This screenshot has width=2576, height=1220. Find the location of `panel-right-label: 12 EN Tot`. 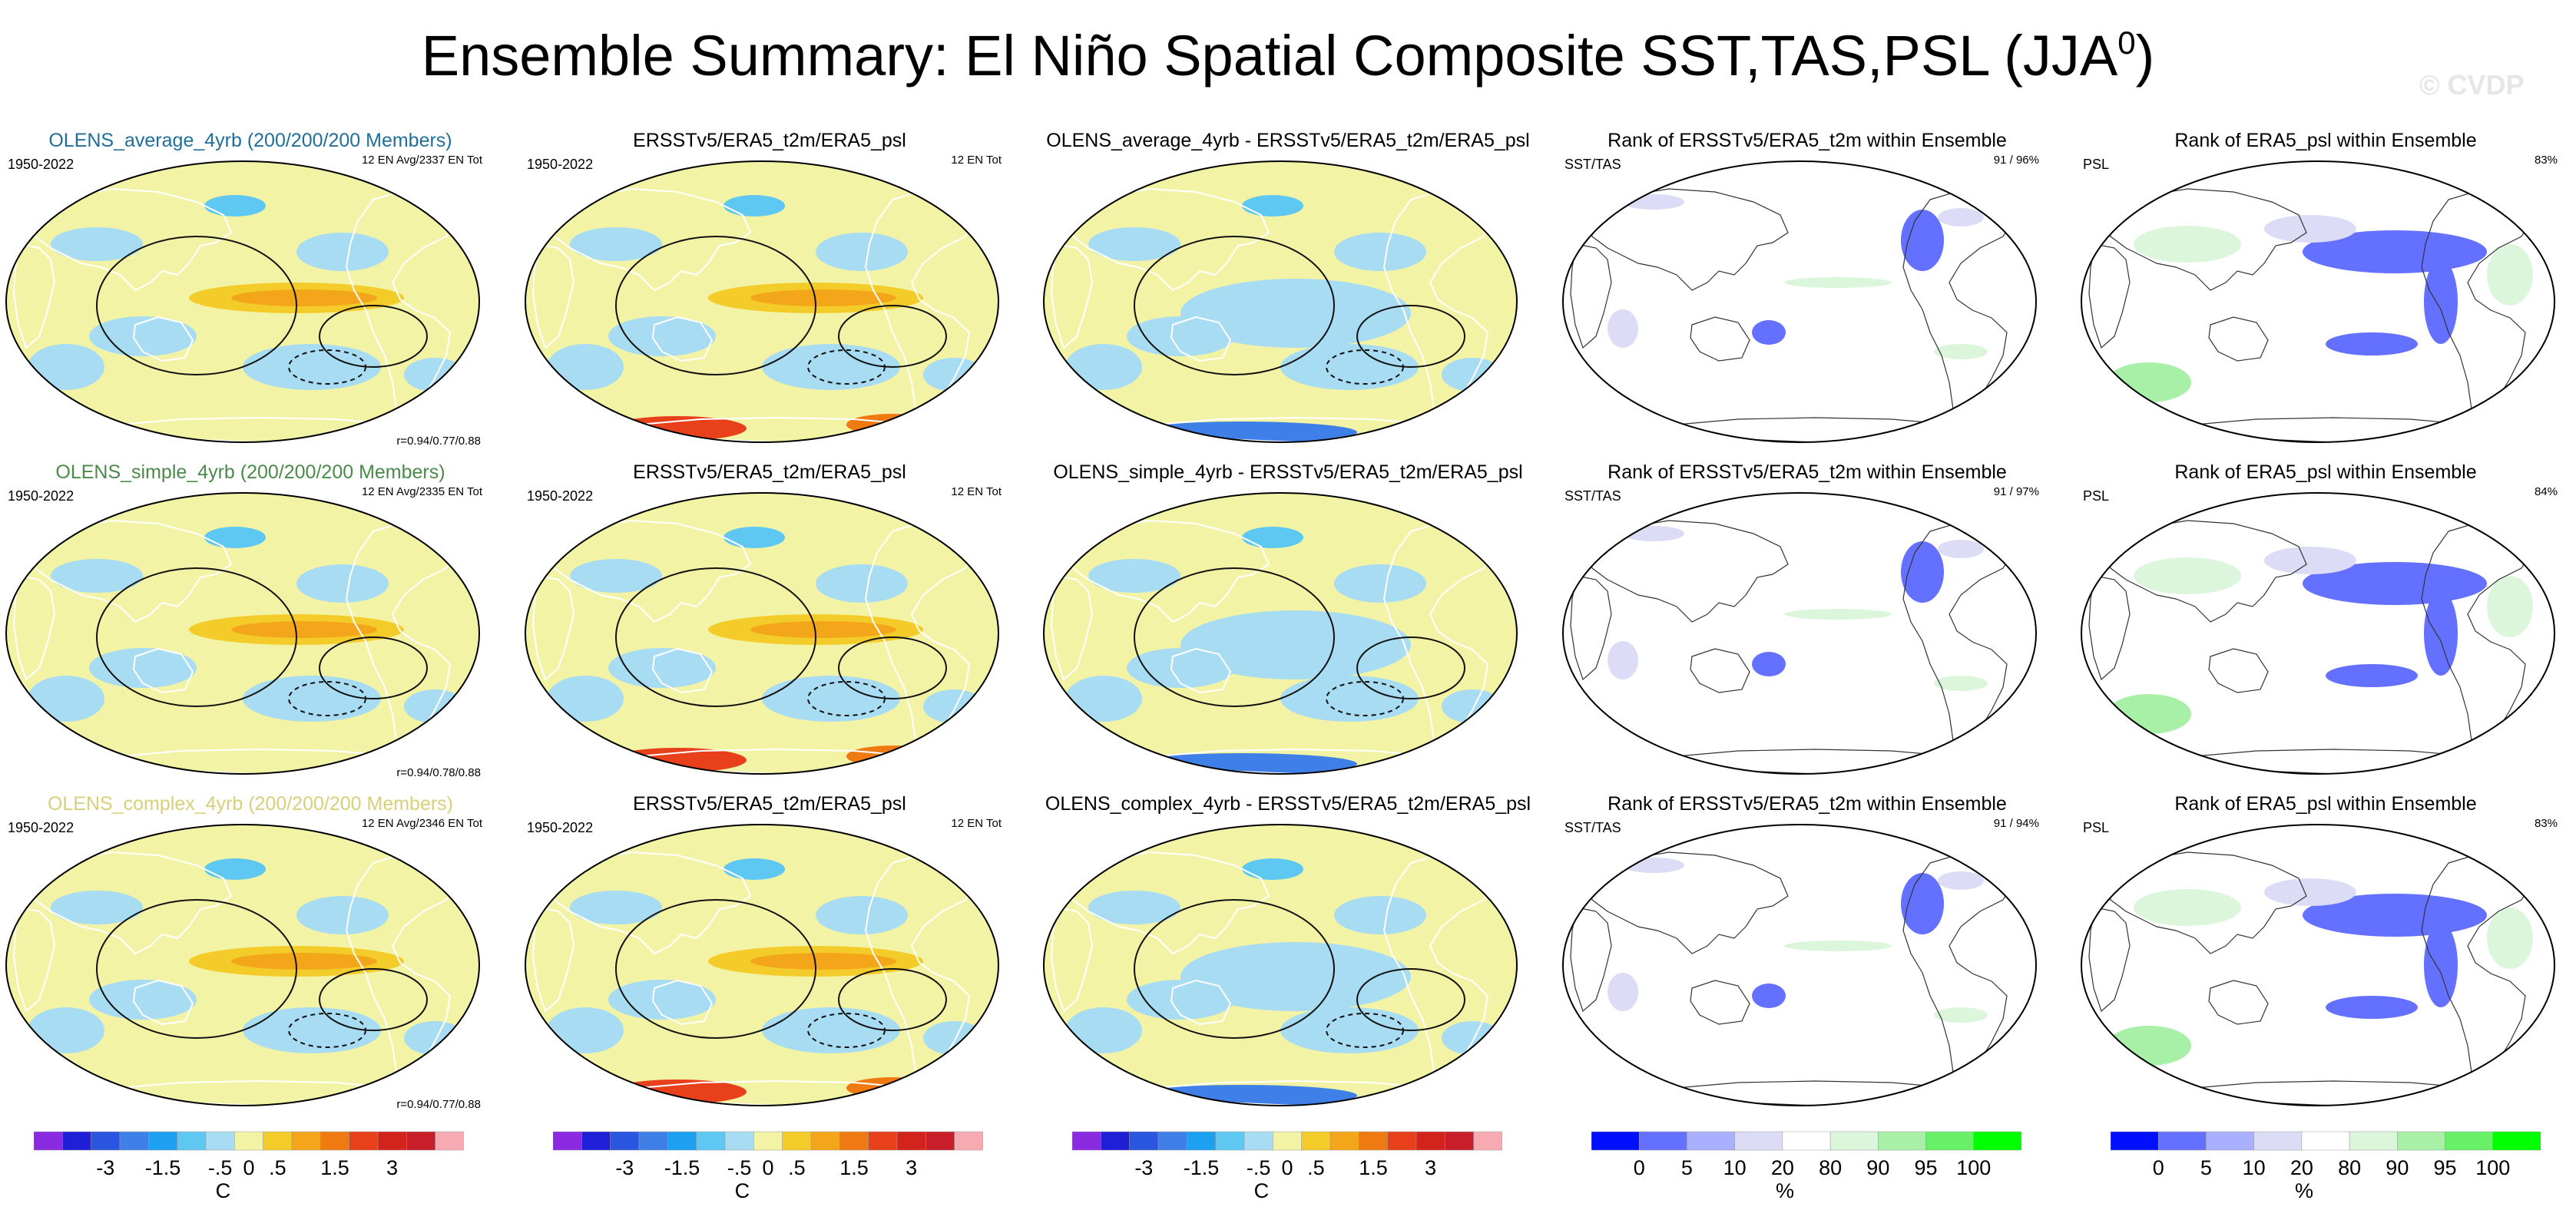

panel-right-label: 12 EN Tot is located at coordinates (977, 823).